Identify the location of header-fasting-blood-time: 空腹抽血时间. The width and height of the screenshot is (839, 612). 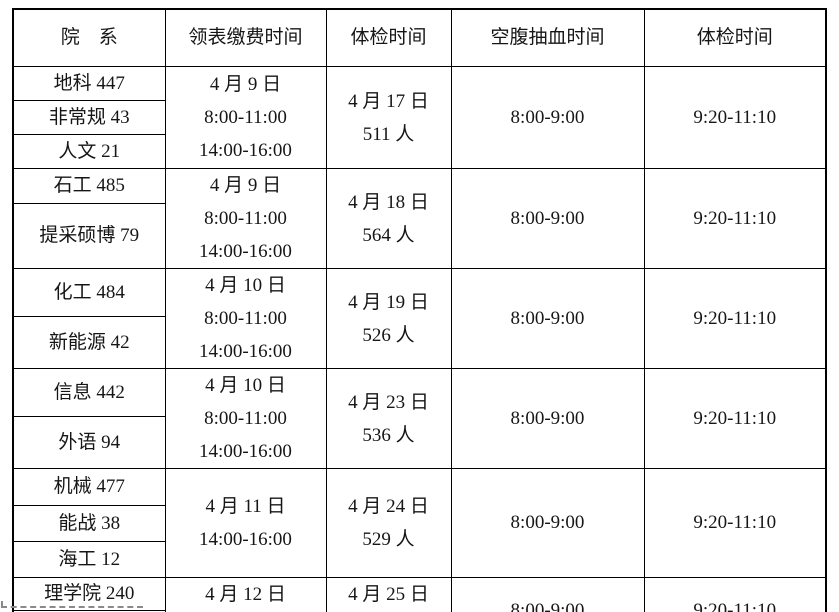
(547, 37).